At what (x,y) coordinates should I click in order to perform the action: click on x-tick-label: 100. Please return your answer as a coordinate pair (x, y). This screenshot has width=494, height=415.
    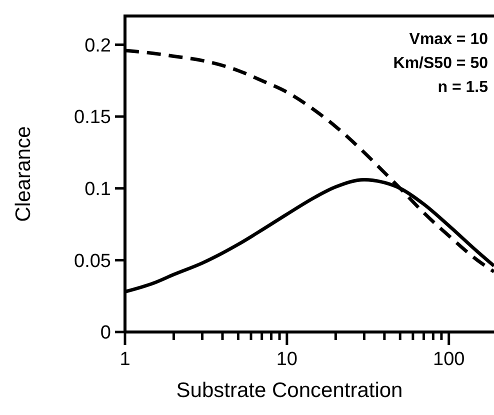
    Looking at the image, I should click on (449, 359).